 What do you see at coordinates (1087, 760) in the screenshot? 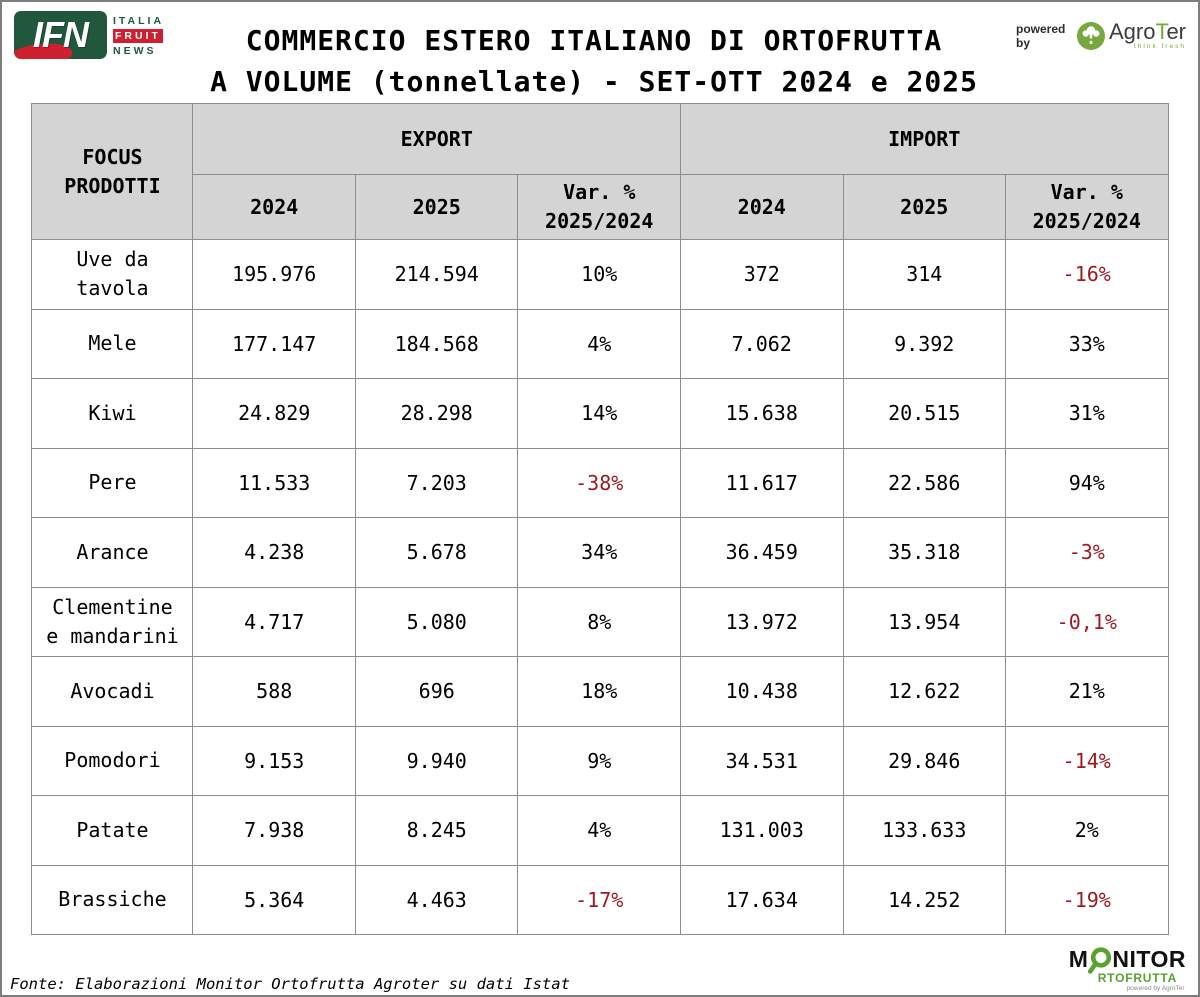
I see `import-var-cell: -14%` at bounding box center [1087, 760].